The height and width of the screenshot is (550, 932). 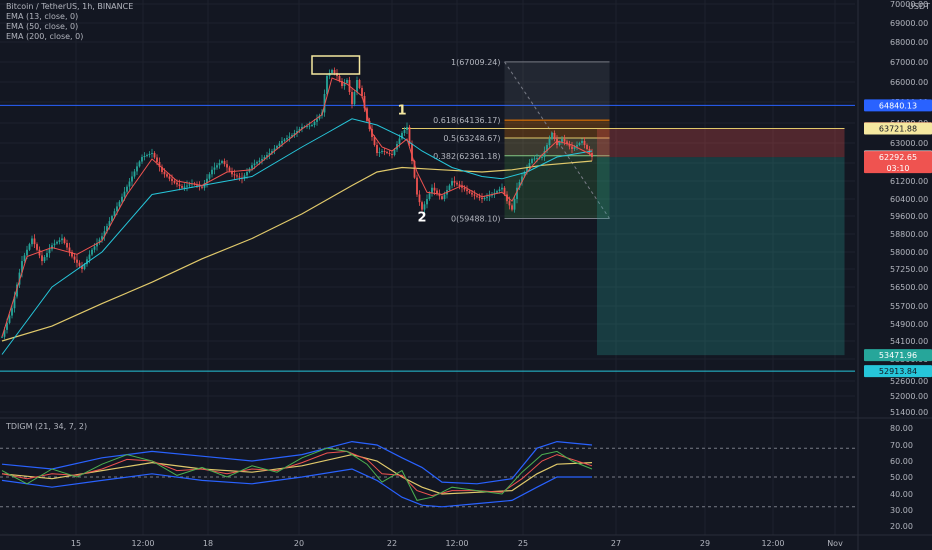 What do you see at coordinates (456, 543) in the screenshot?
I see `x-tick-label: 12:00` at bounding box center [456, 543].